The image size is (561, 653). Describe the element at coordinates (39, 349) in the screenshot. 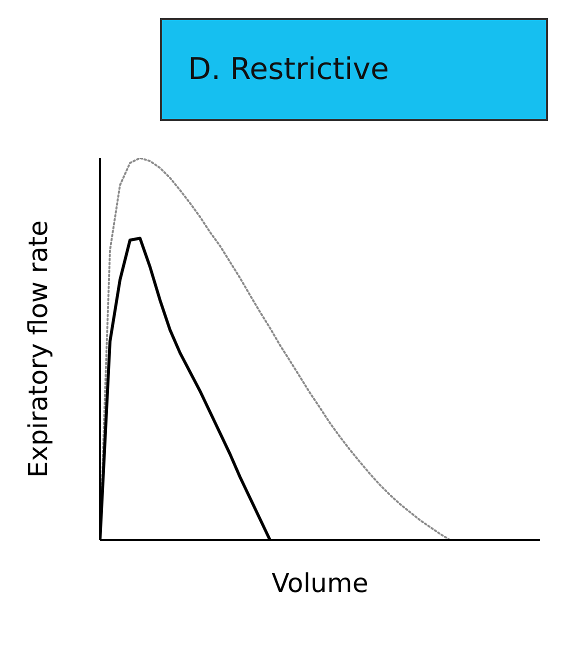

I see `y-axis-title: Expiratory flow rate` at that location.